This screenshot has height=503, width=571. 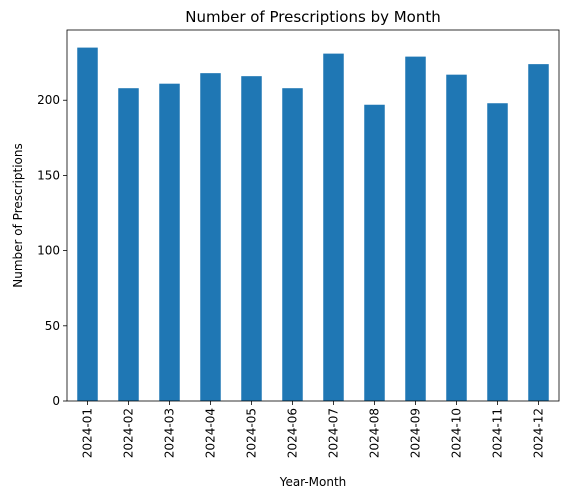 I want to click on x-tick-label: 2024-05, so click(x=252, y=433).